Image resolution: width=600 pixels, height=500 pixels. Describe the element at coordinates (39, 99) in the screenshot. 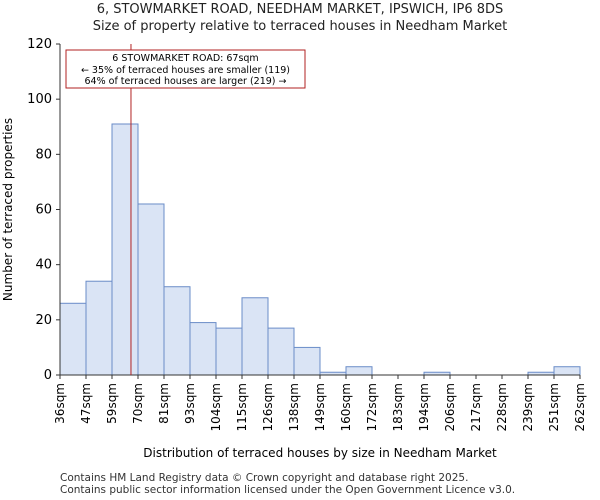

I see `y-tick-label: 100` at that location.